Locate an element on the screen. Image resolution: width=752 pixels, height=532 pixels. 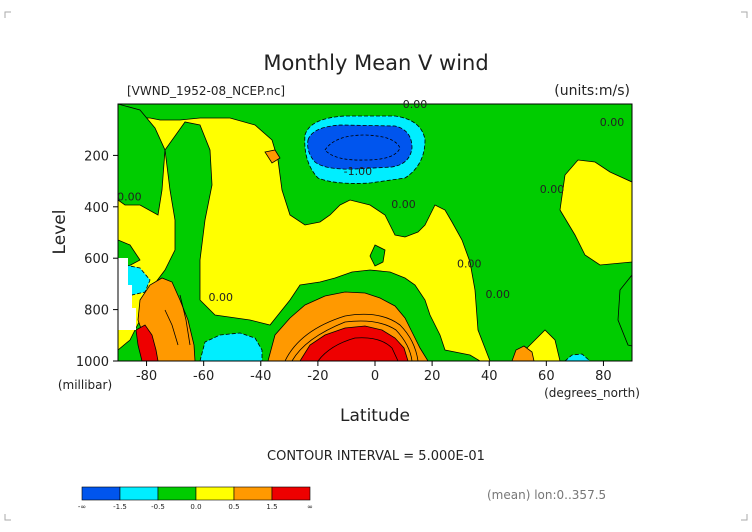
y-tick-label: 200 is located at coordinates (96, 156).